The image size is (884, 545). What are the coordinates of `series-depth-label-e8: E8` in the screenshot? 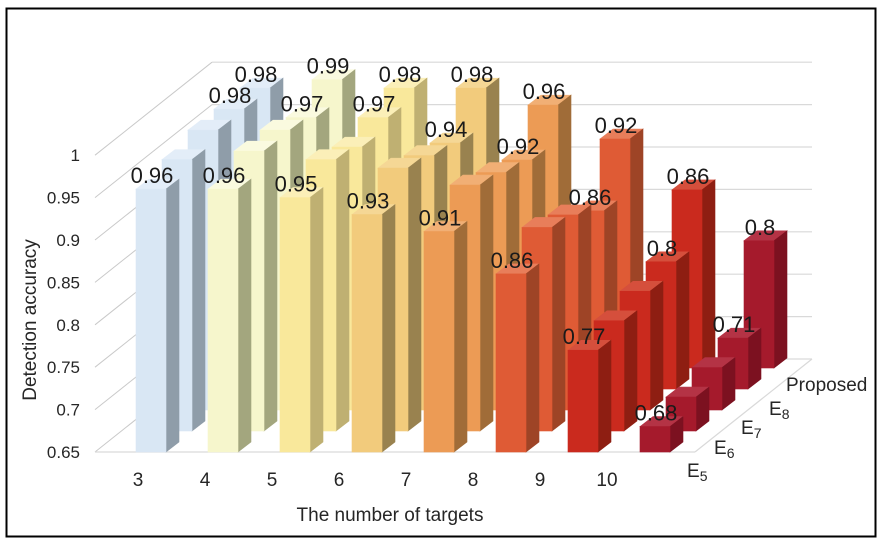 It's located at (779, 410).